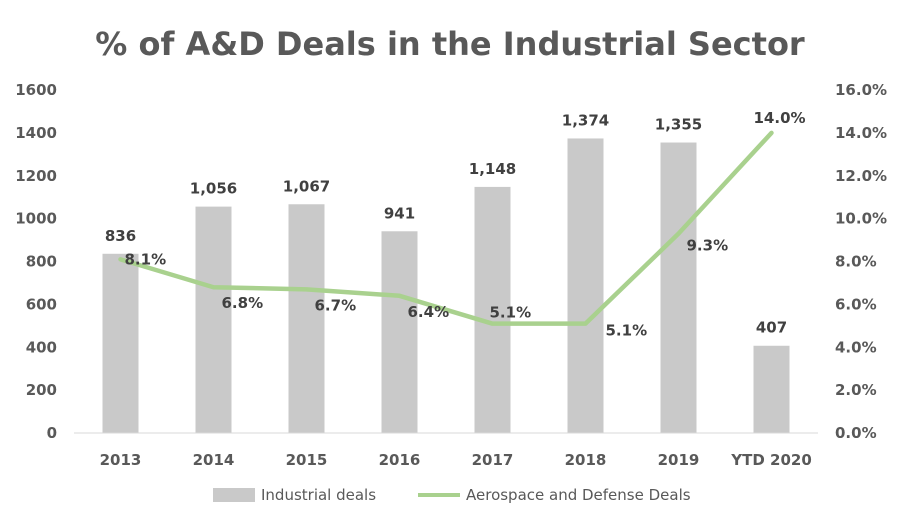 This screenshot has height=532, width=900. What do you see at coordinates (120, 236) in the screenshot?
I see `bar-value-label: 836` at bounding box center [120, 236].